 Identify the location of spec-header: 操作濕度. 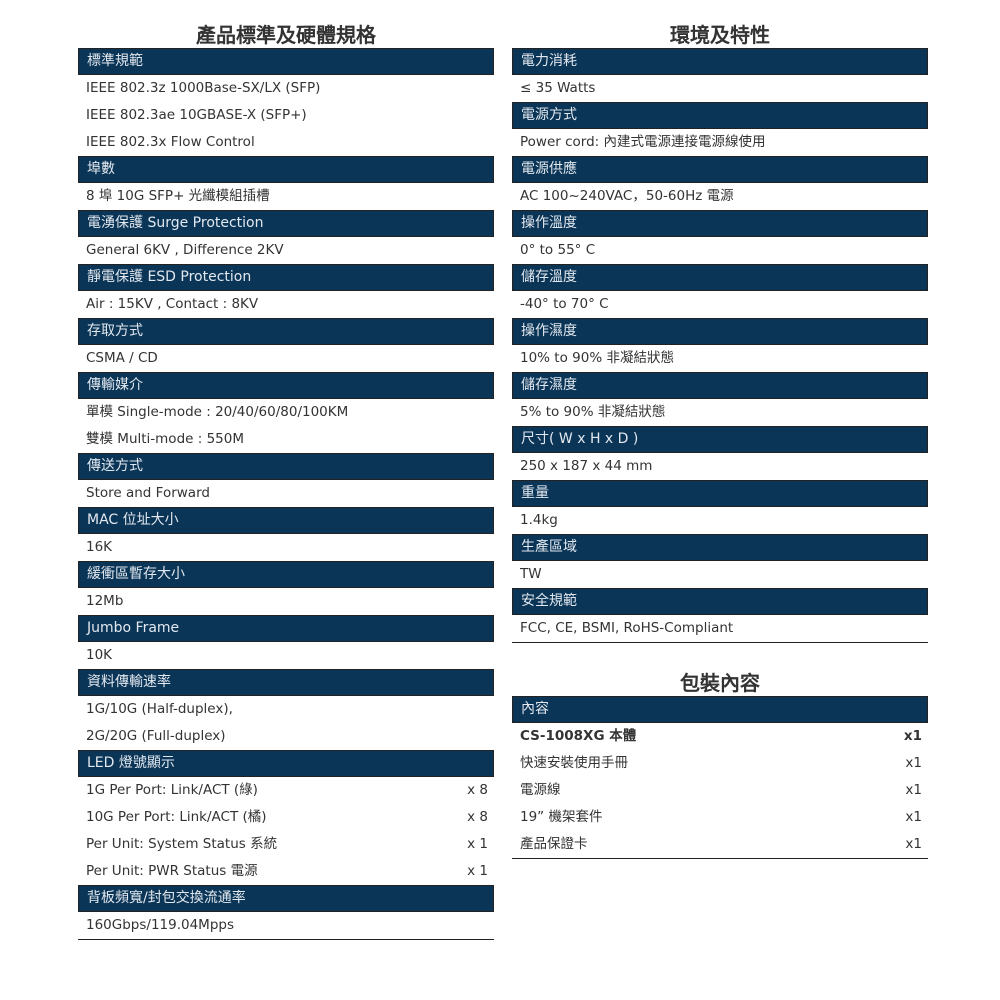
(720, 331).